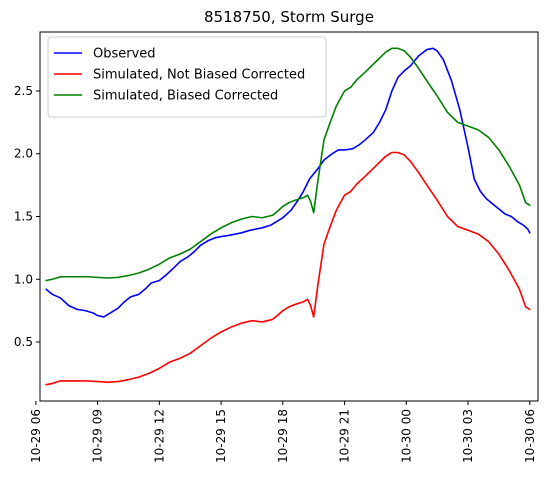 The image size is (547, 486). What do you see at coordinates (345, 436) in the screenshot?
I see `x-tick-label: 10-29 21` at bounding box center [345, 436].